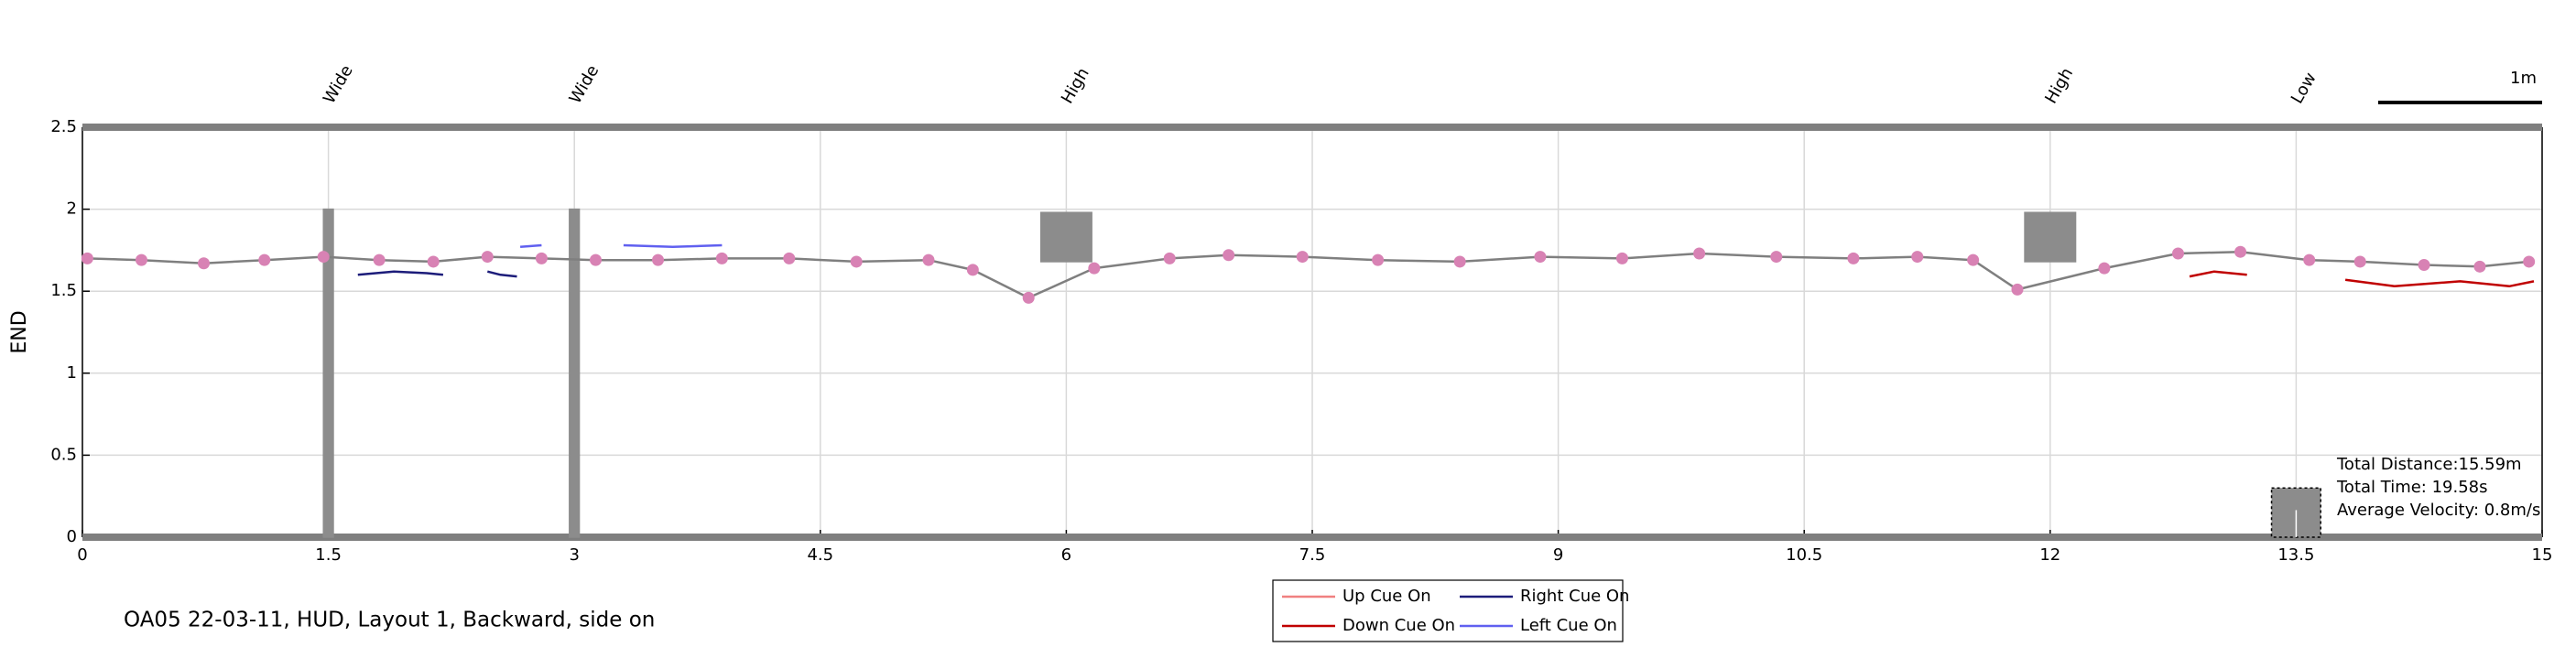 Image resolution: width=2576 pixels, height=647 pixels. What do you see at coordinates (1386, 596) in the screenshot?
I see `legend-label: Up Cue On` at bounding box center [1386, 596].